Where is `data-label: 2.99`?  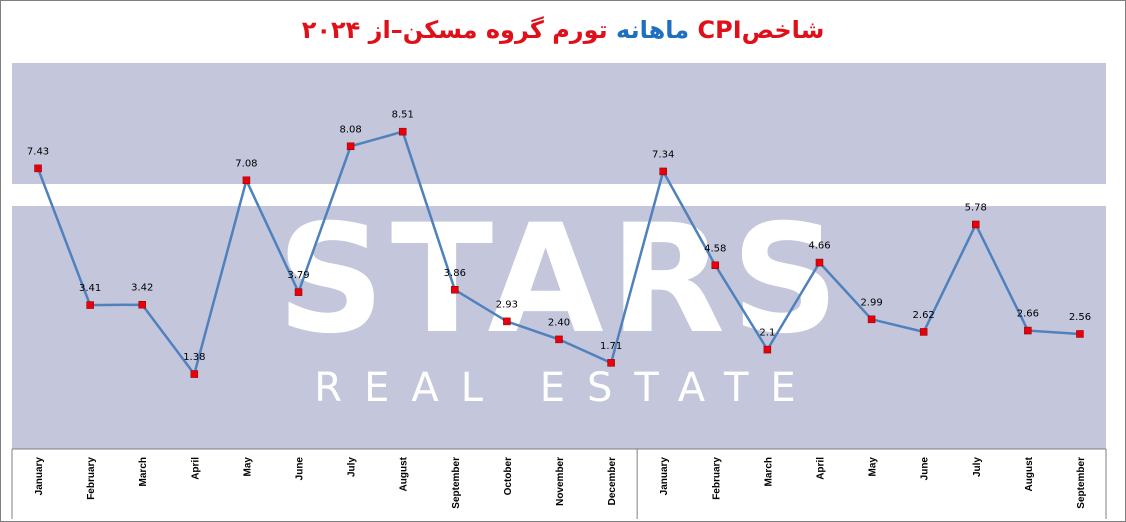 data-label: 2.99 is located at coordinates (871, 302).